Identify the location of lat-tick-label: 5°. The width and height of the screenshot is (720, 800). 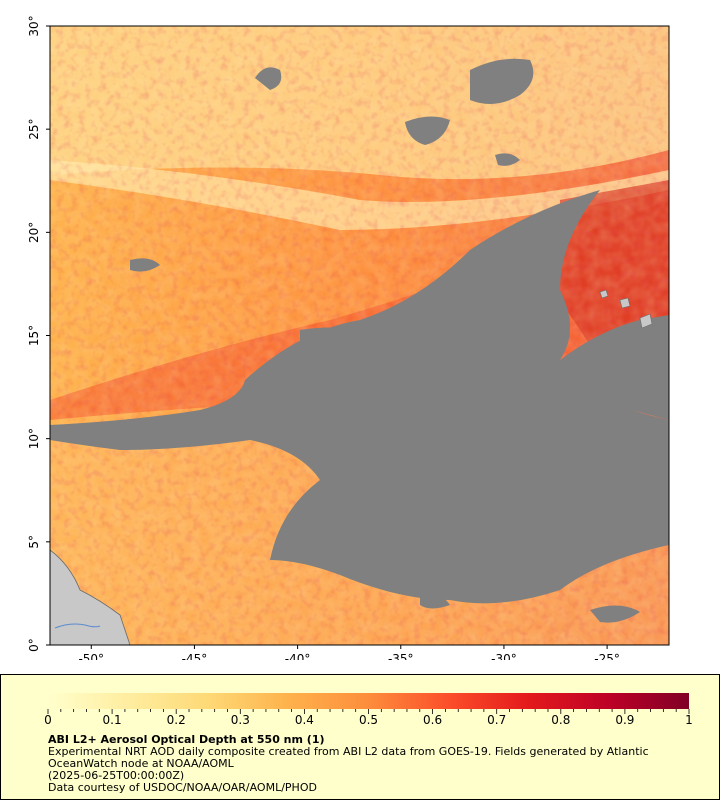
(34, 542).